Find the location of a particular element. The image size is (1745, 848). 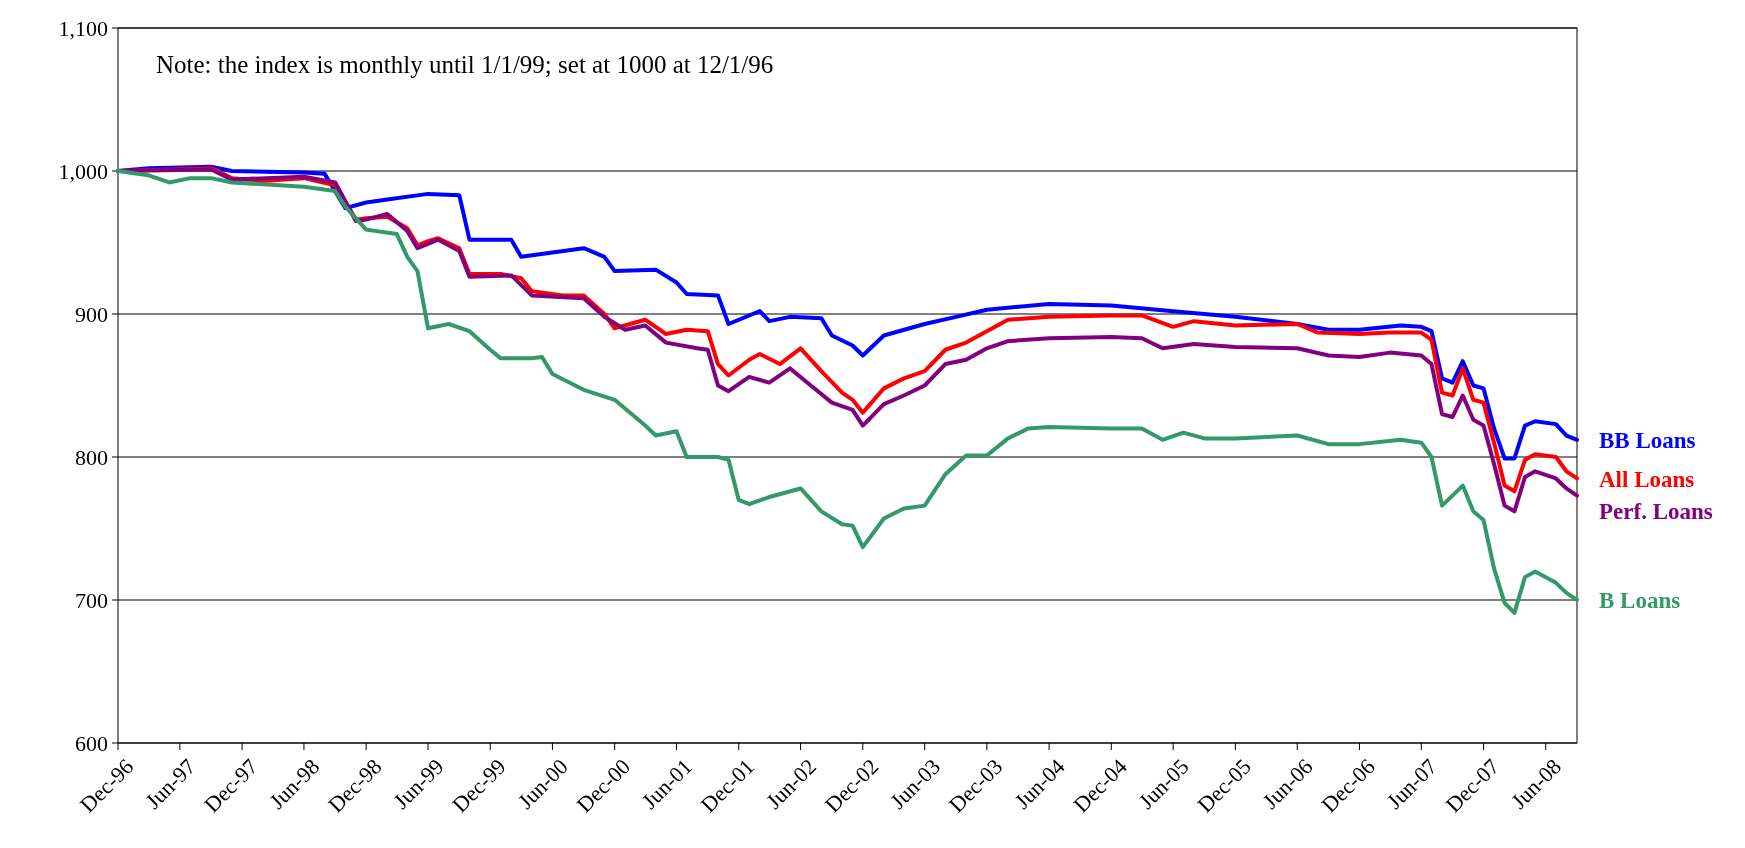

y-tick-label: 700 is located at coordinates (91, 600).